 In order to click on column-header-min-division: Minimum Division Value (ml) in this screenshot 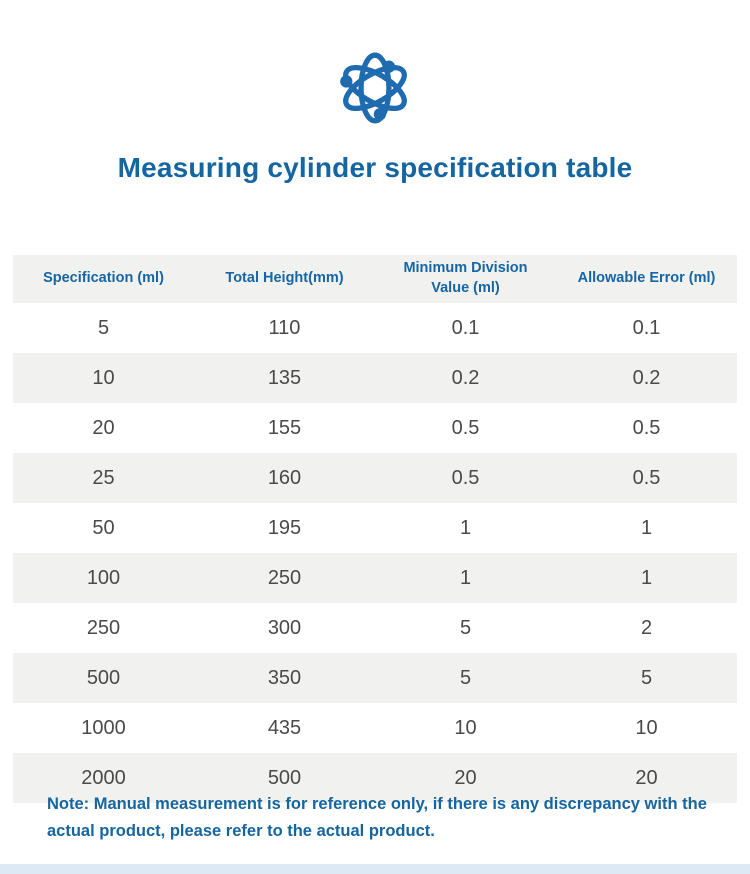, I will do `click(465, 279)`.